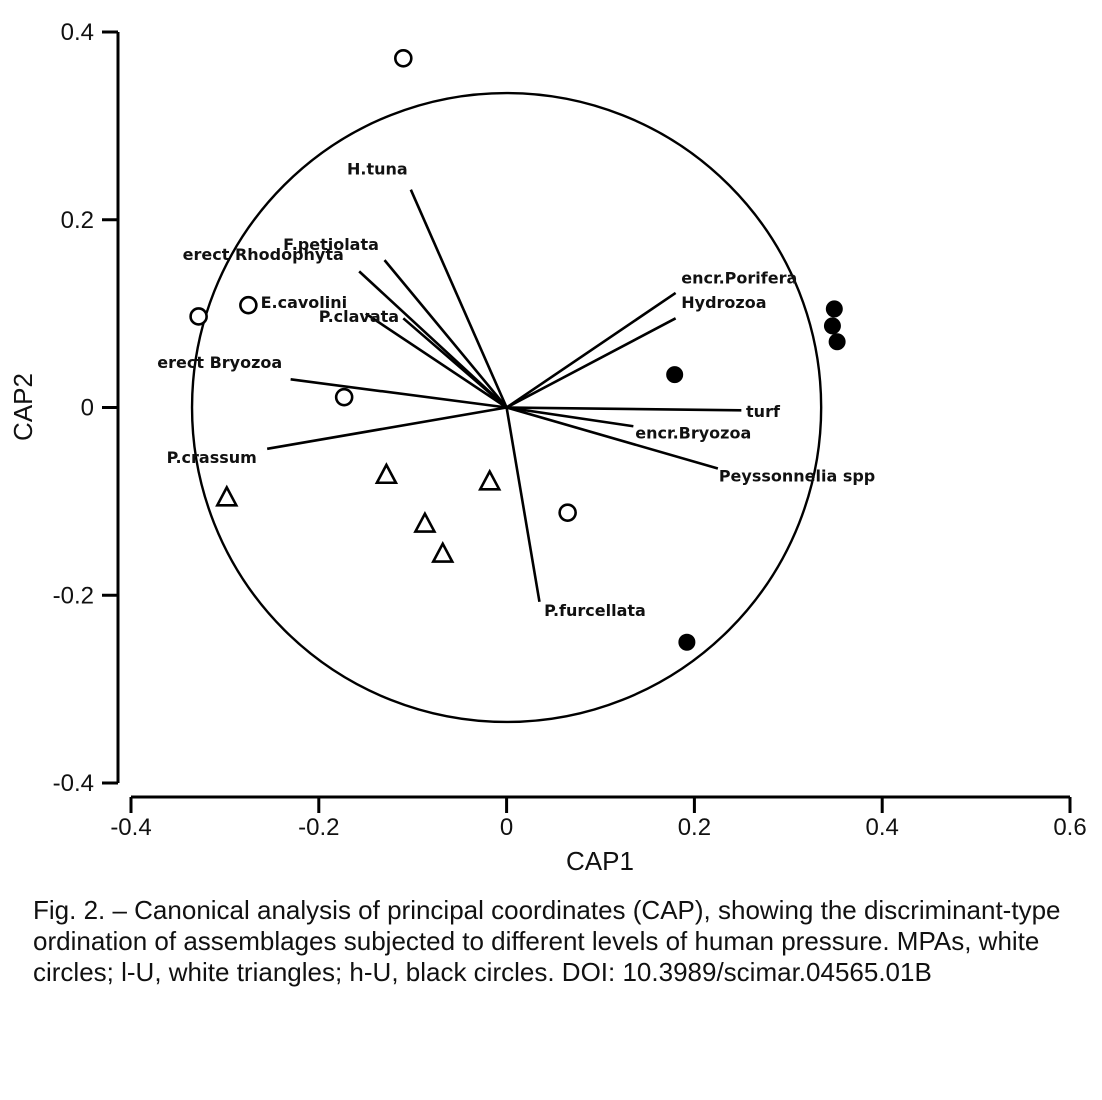 This screenshot has width=1102, height=1100. I want to click on vector-label: P.crassum, so click(212, 457).